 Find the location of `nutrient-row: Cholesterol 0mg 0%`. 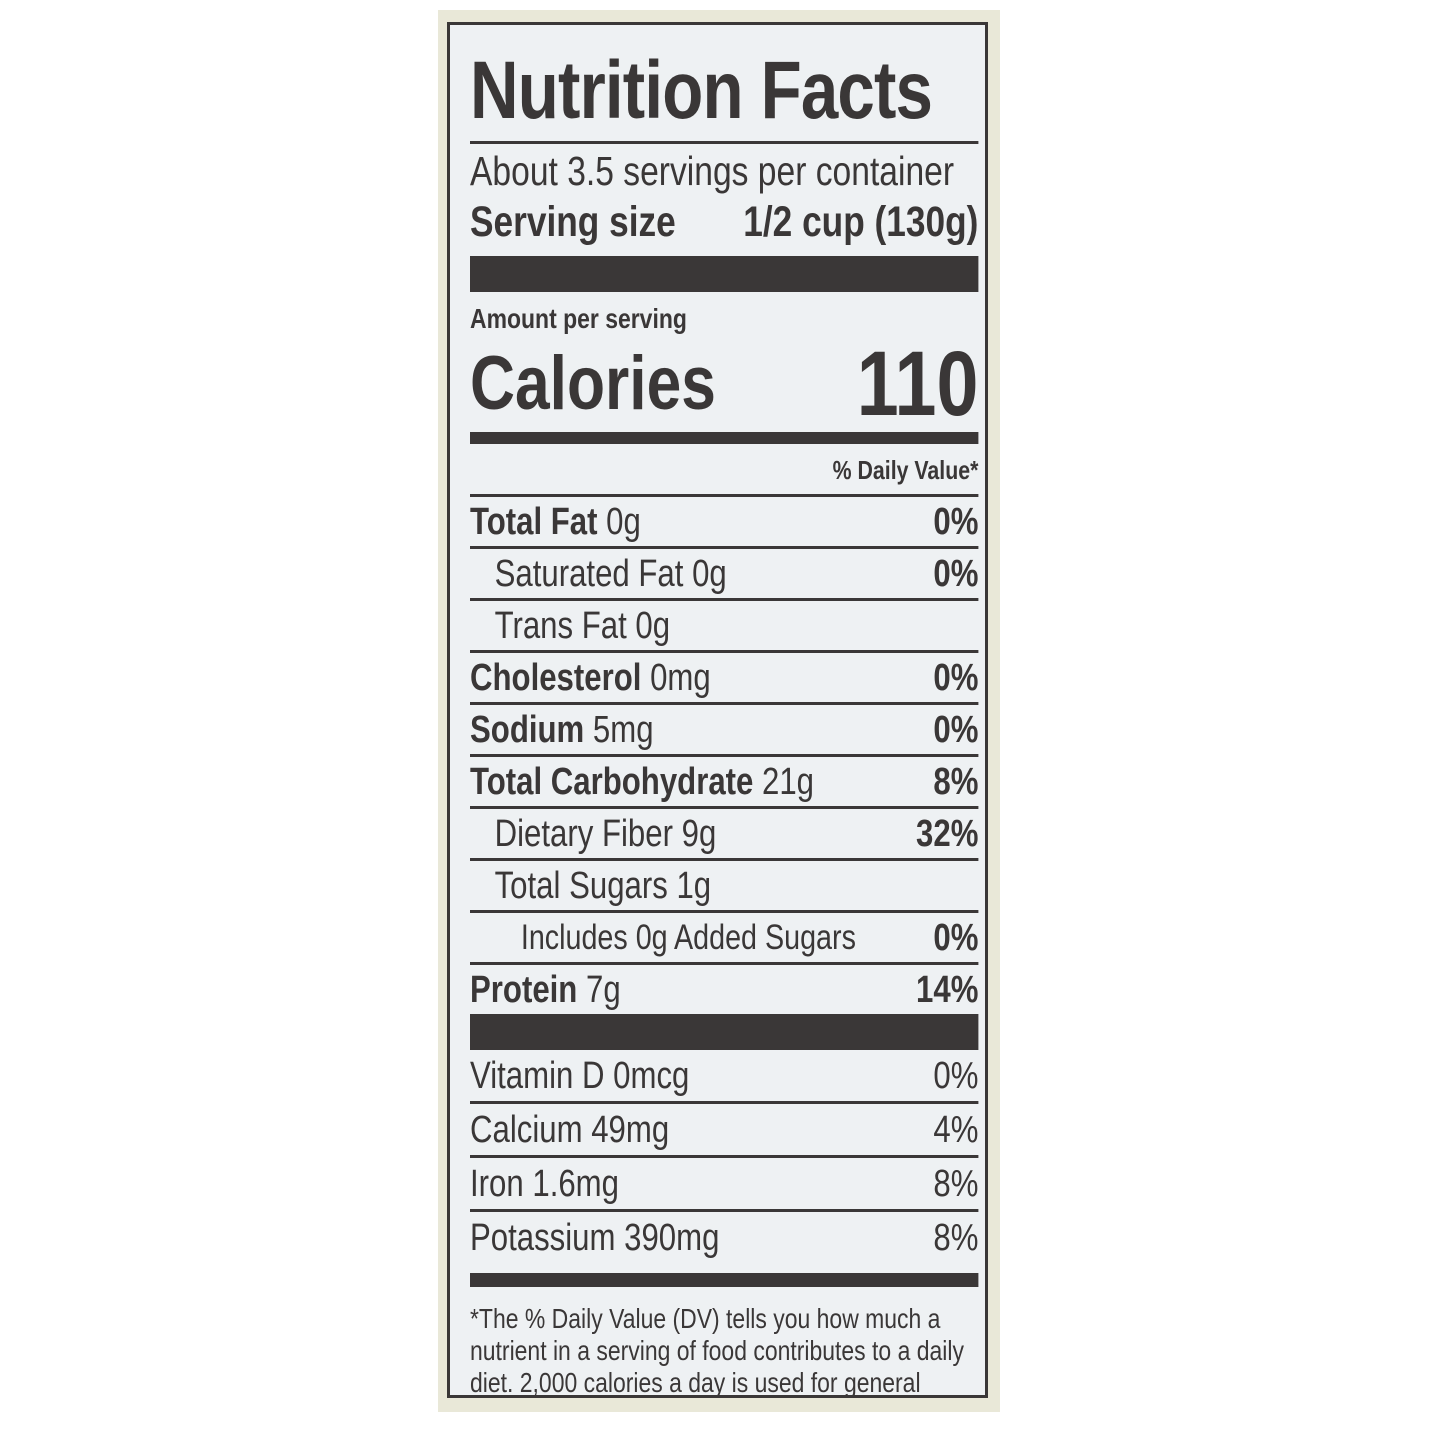

nutrient-row: Cholesterol 0mg 0% is located at coordinates (724, 676).